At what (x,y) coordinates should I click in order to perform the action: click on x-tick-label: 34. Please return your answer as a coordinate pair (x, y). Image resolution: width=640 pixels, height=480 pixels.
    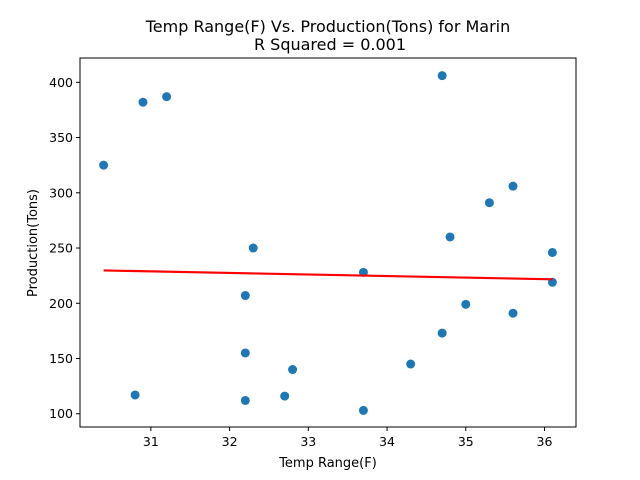
    Looking at the image, I should click on (387, 441).